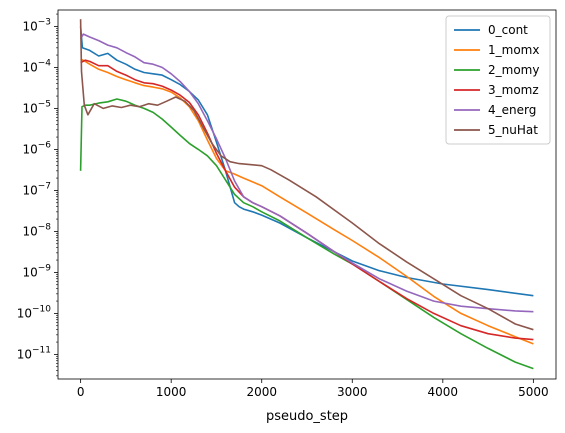  What do you see at coordinates (34, 312) in the screenshot?
I see `y-tick-label: 10⁻¹⁰` at bounding box center [34, 312].